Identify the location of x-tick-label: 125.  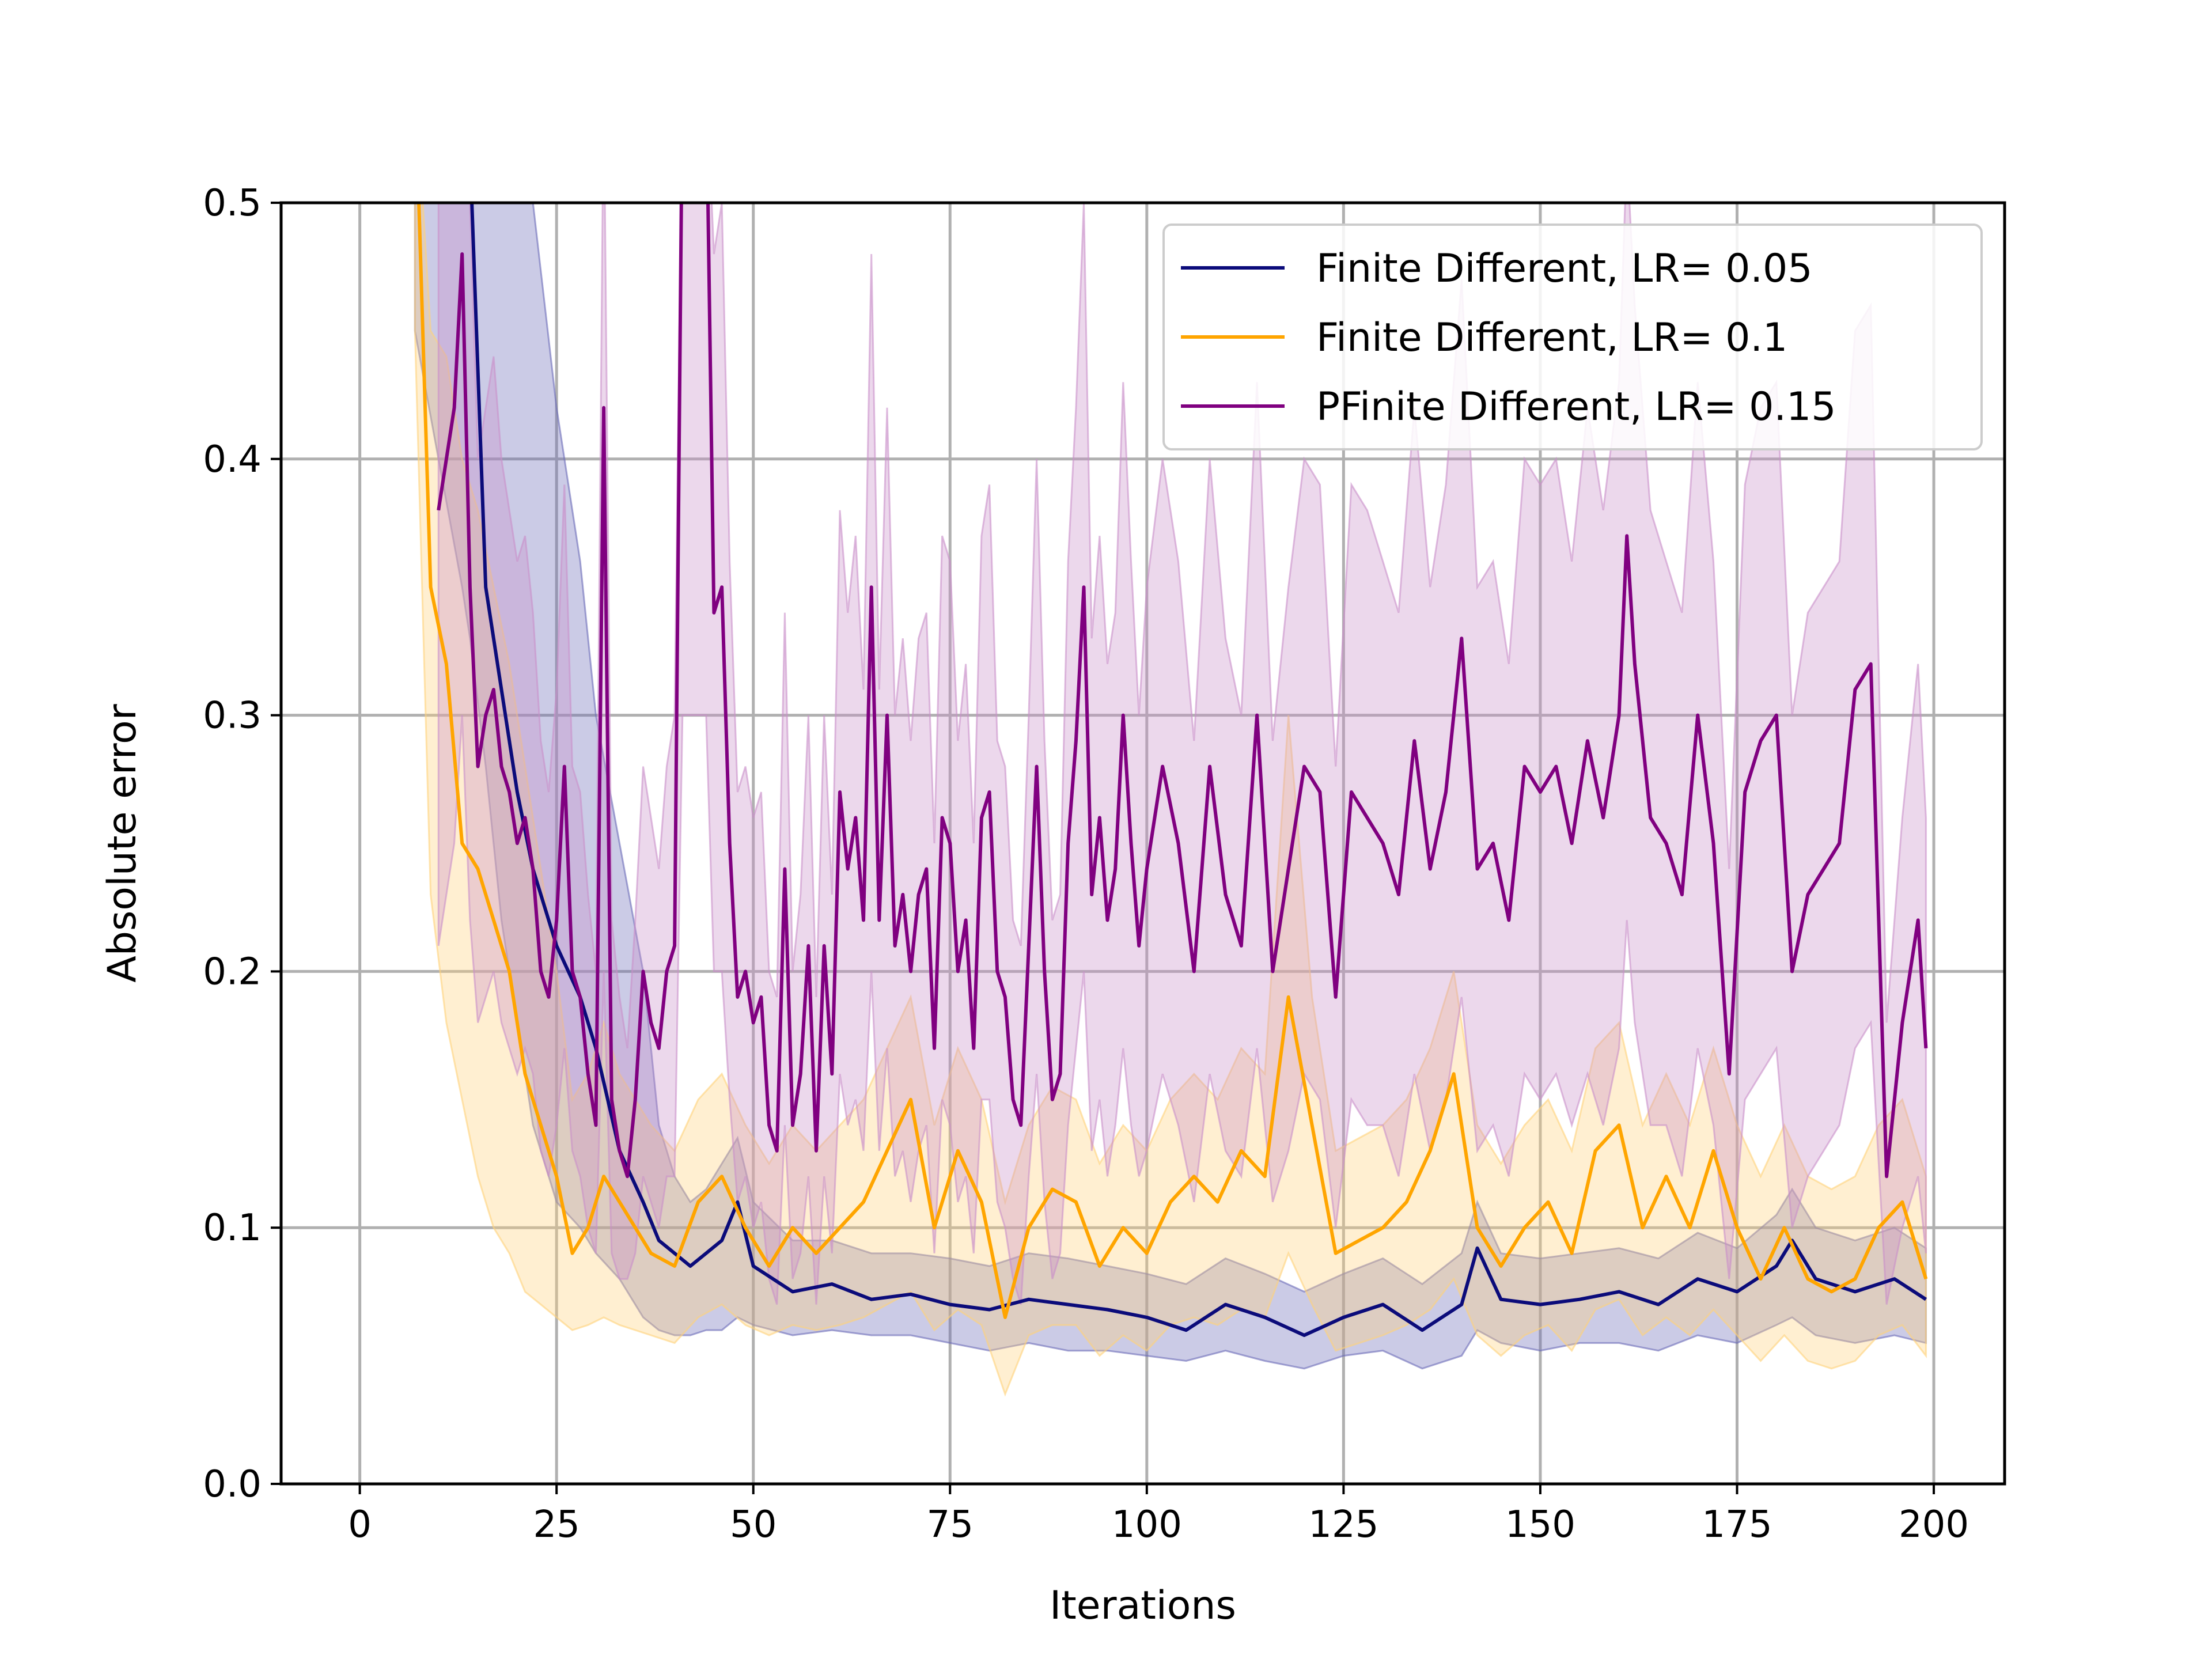
(1343, 1524).